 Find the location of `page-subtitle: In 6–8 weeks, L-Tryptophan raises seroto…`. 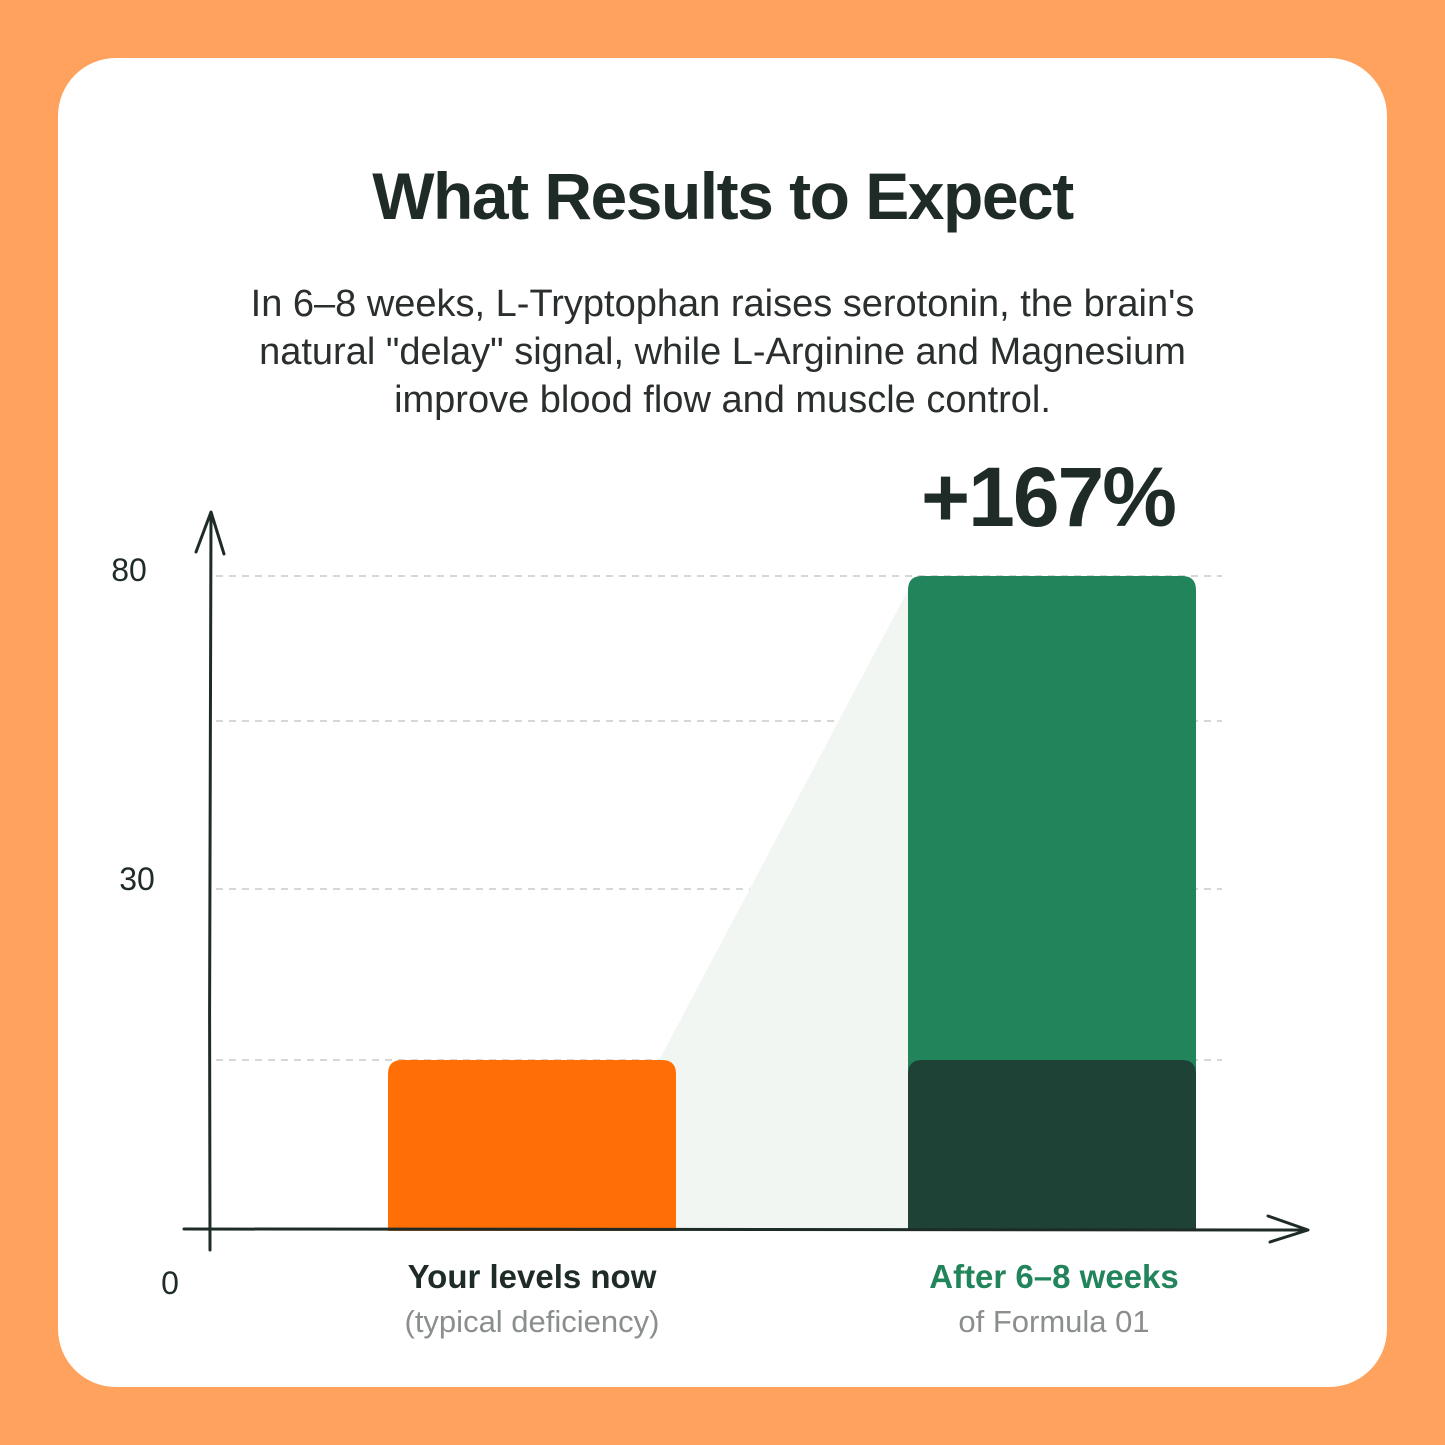

page-subtitle: In 6–8 weeks, L-Tryptophan raises seroto… is located at coordinates (722, 352).